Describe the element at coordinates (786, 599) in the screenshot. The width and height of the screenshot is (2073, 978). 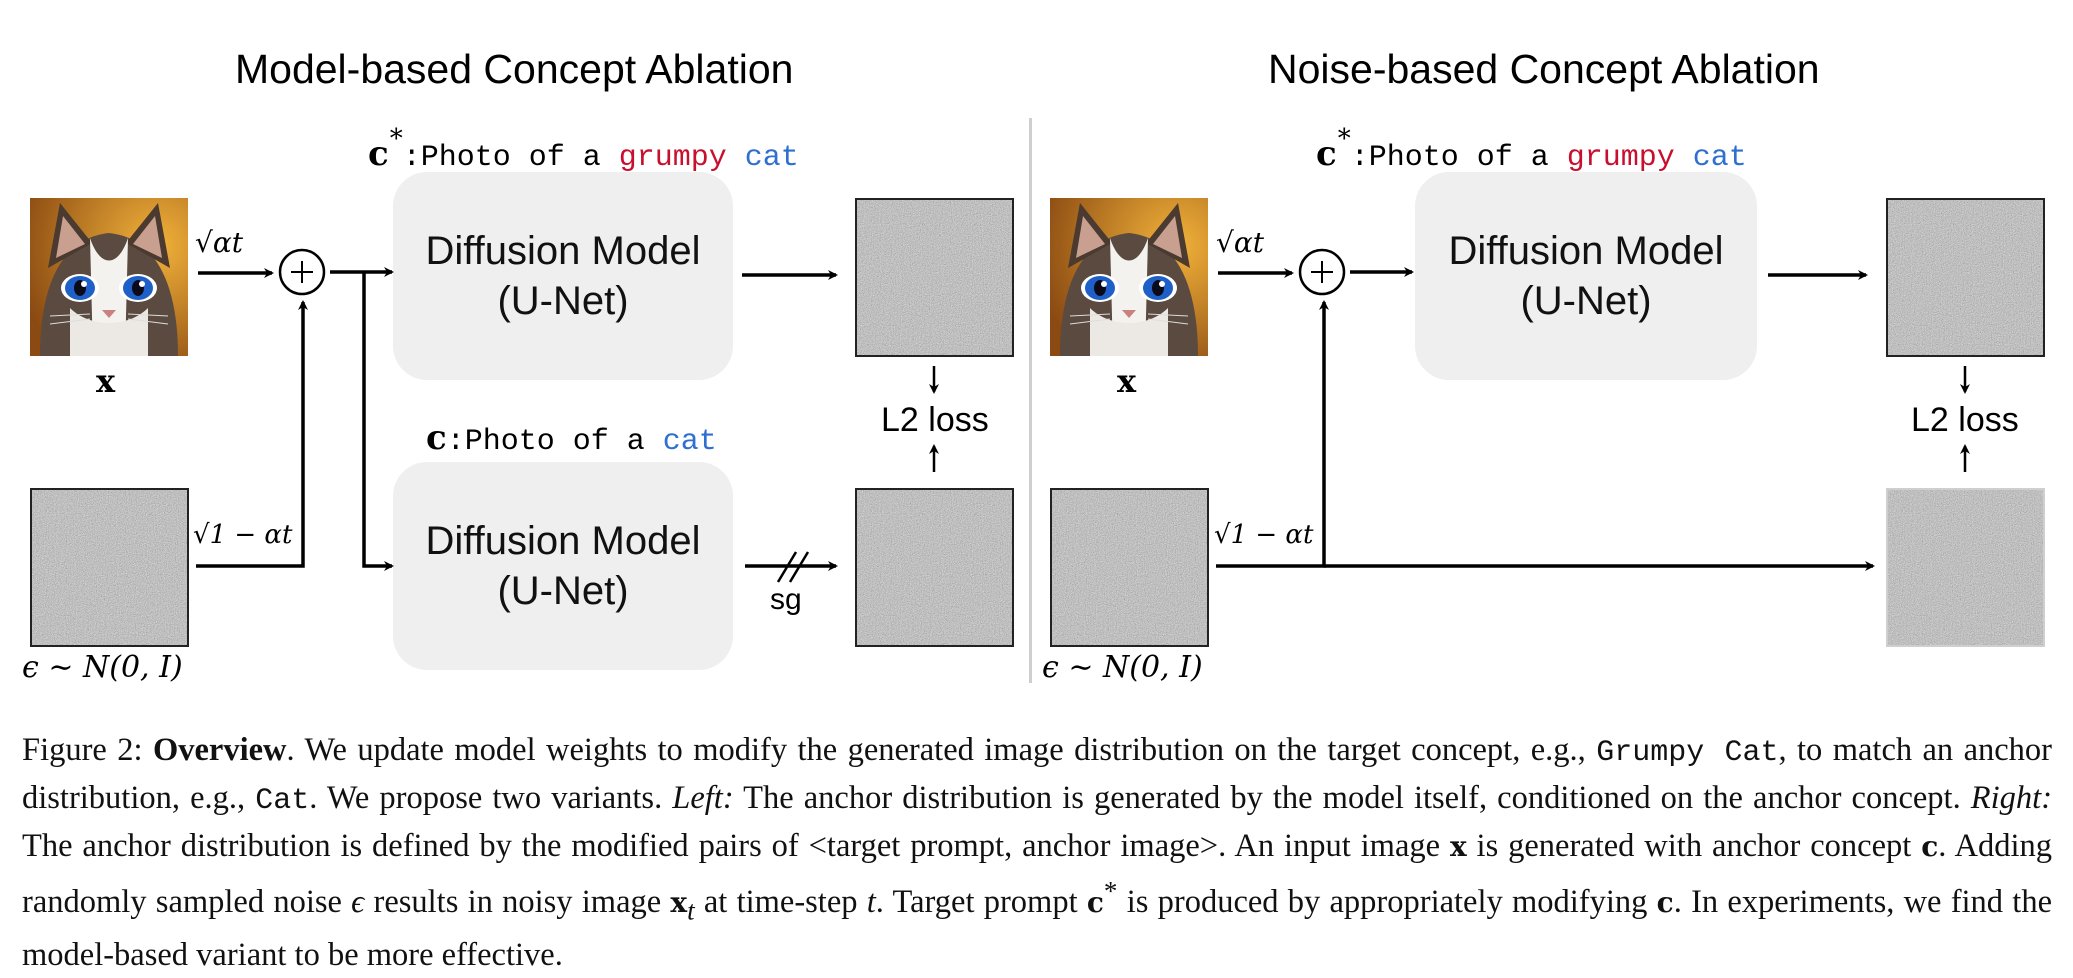
I see `sg-label: sg` at that location.